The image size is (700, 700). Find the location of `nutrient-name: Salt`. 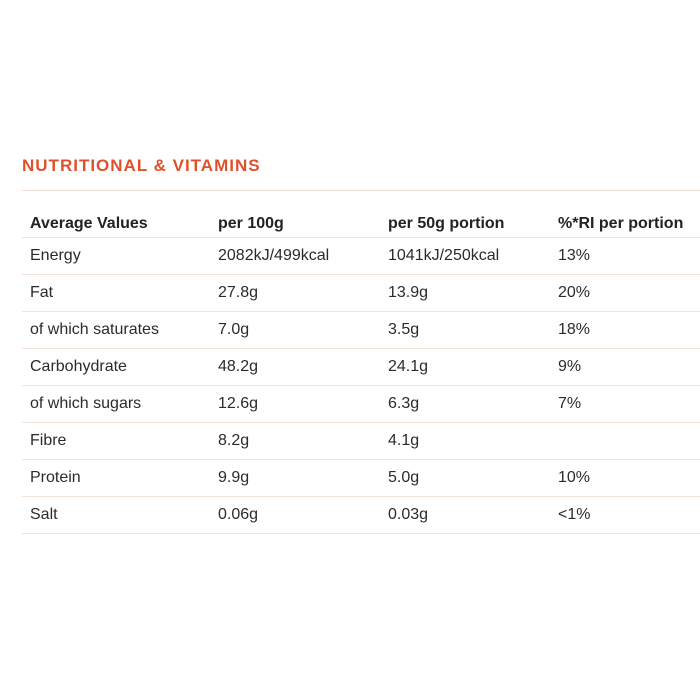

nutrient-name: Salt is located at coordinates (116, 515).